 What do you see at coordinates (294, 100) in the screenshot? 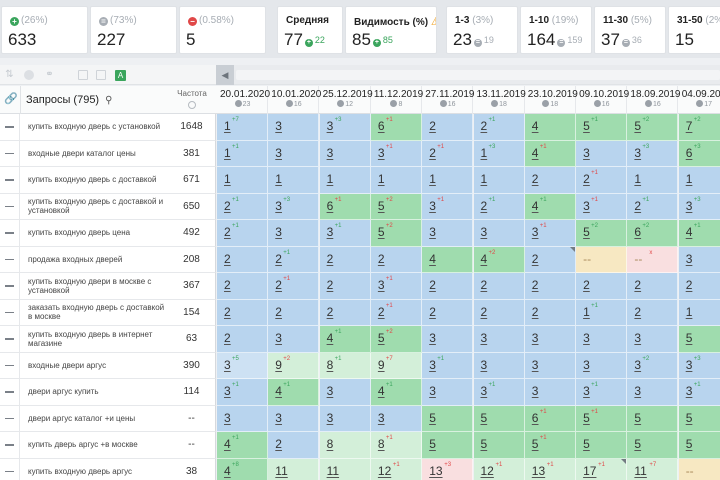
I see `date-column-header: 10.01.2020 16` at bounding box center [294, 100].